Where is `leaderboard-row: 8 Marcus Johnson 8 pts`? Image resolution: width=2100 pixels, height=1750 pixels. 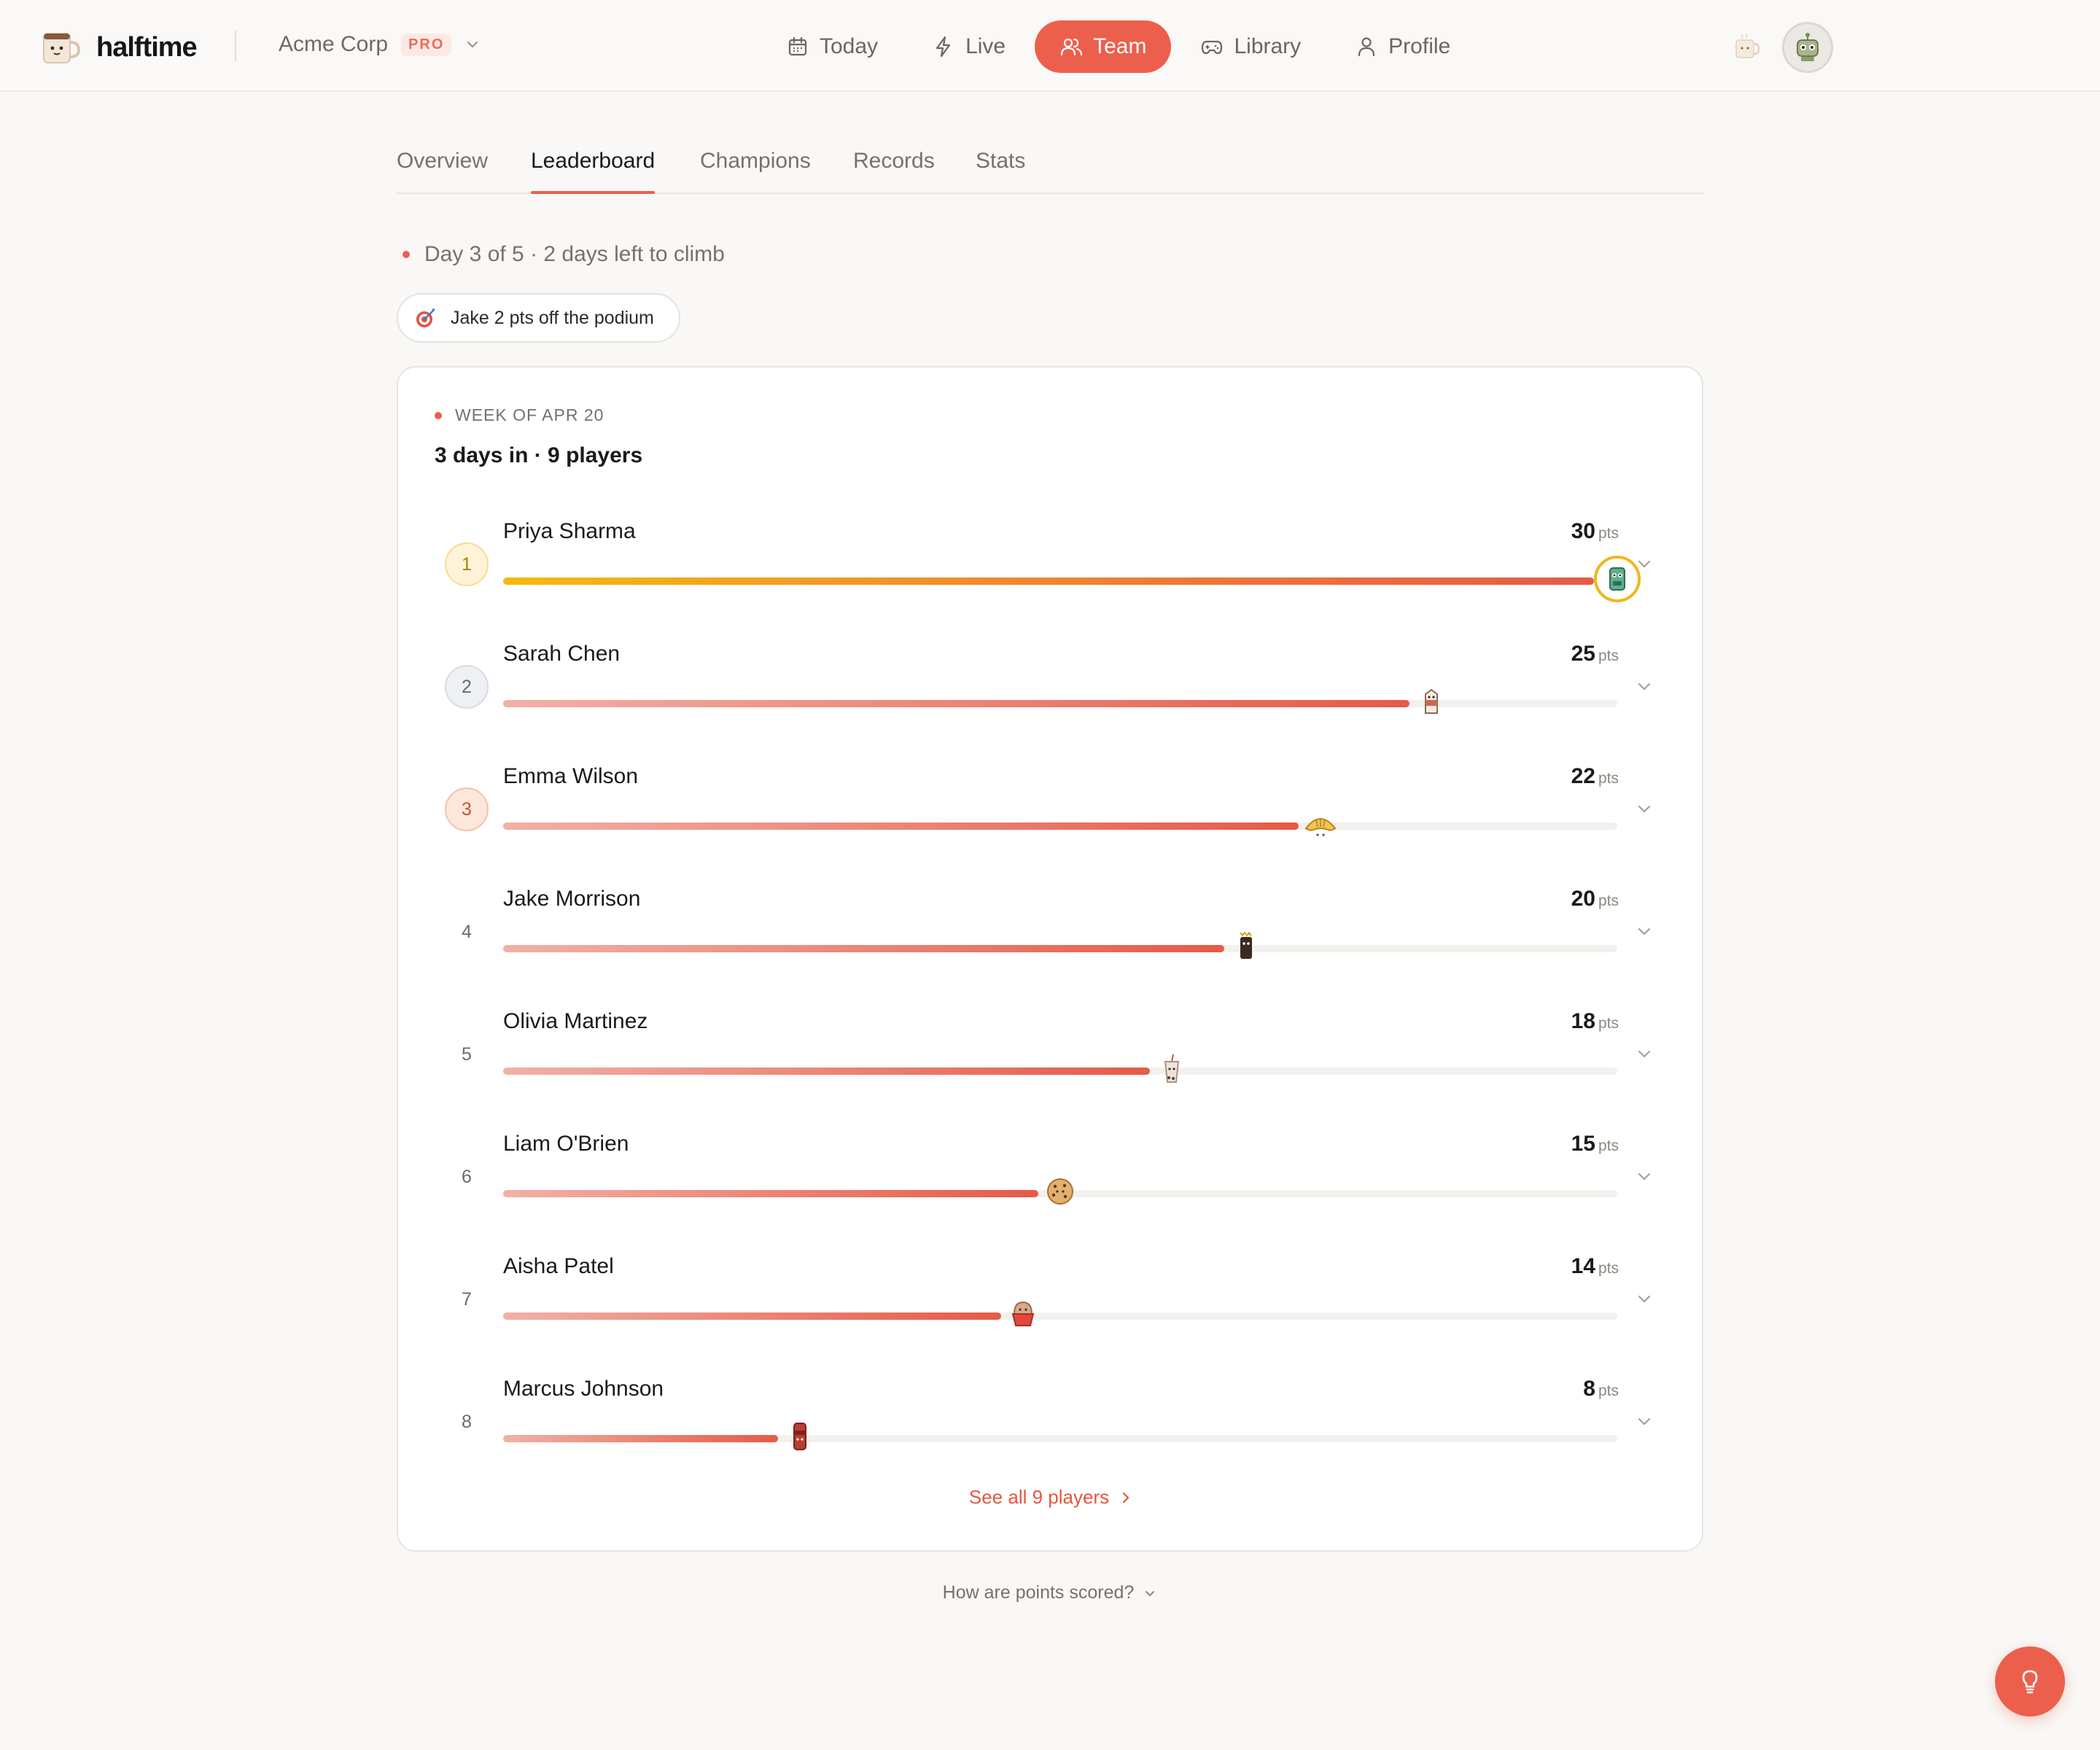 leaderboard-row: 8 Marcus Johnson 8 pts is located at coordinates (1051, 1429).